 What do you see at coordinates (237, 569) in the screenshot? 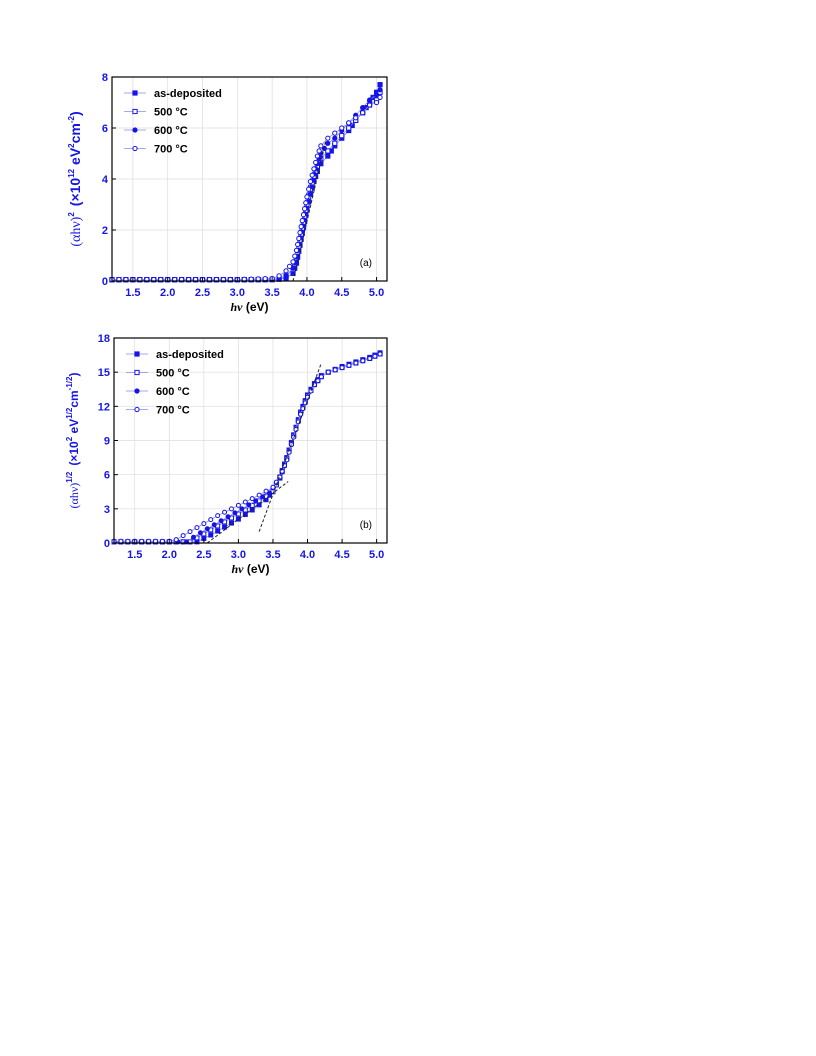
I see `x-axis-label-symbol: hν` at bounding box center [237, 569].